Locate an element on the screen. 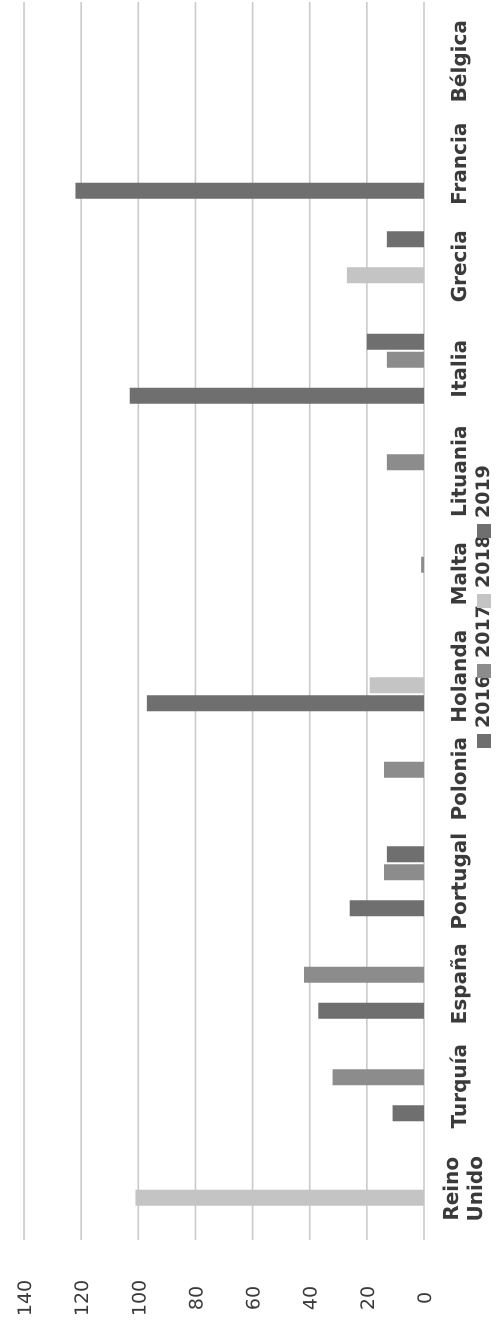 The height and width of the screenshot is (1320, 502). legend-swatch-2017 is located at coordinates (484, 671).